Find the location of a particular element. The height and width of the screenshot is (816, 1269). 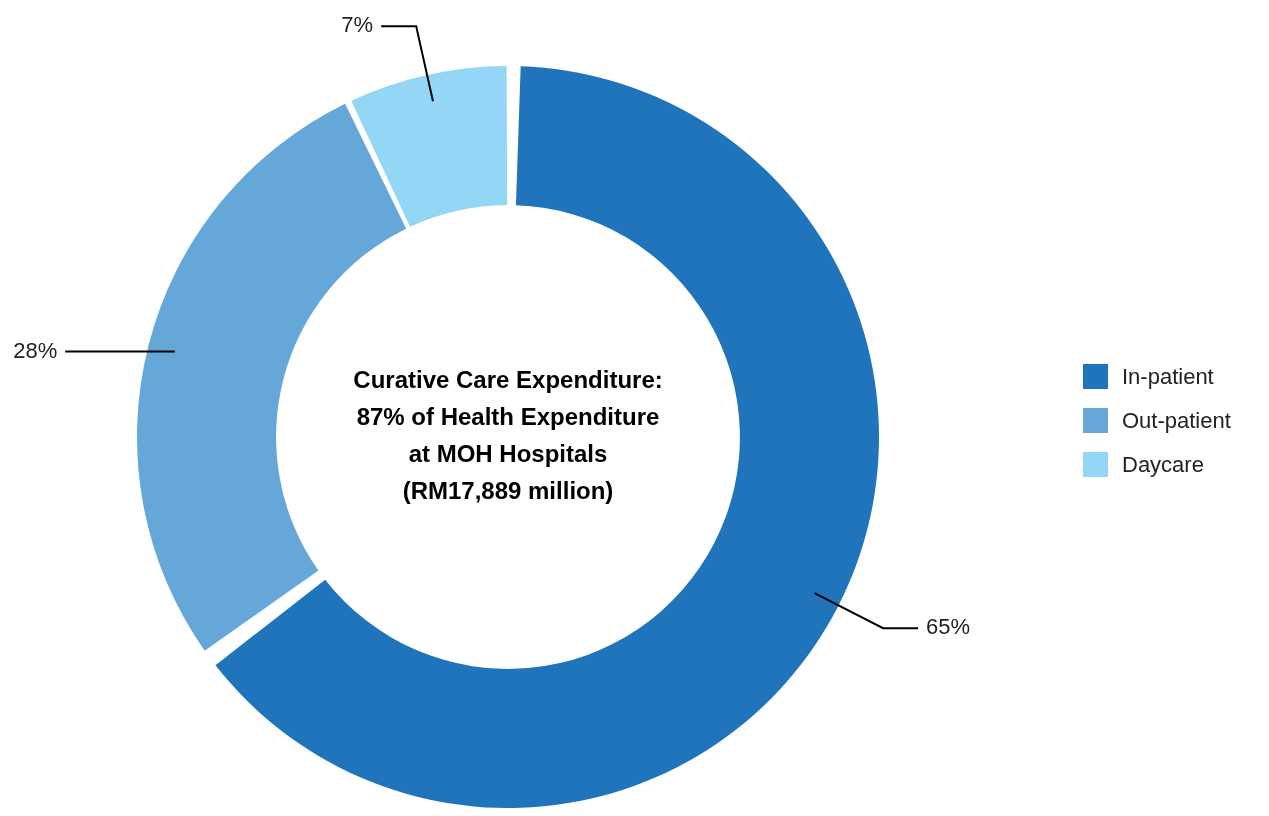

text: Curative Care Expenditure: 87% of Health Expenditure at MOH Hospitals (RM17,889 million) is located at coordinates (508, 435).